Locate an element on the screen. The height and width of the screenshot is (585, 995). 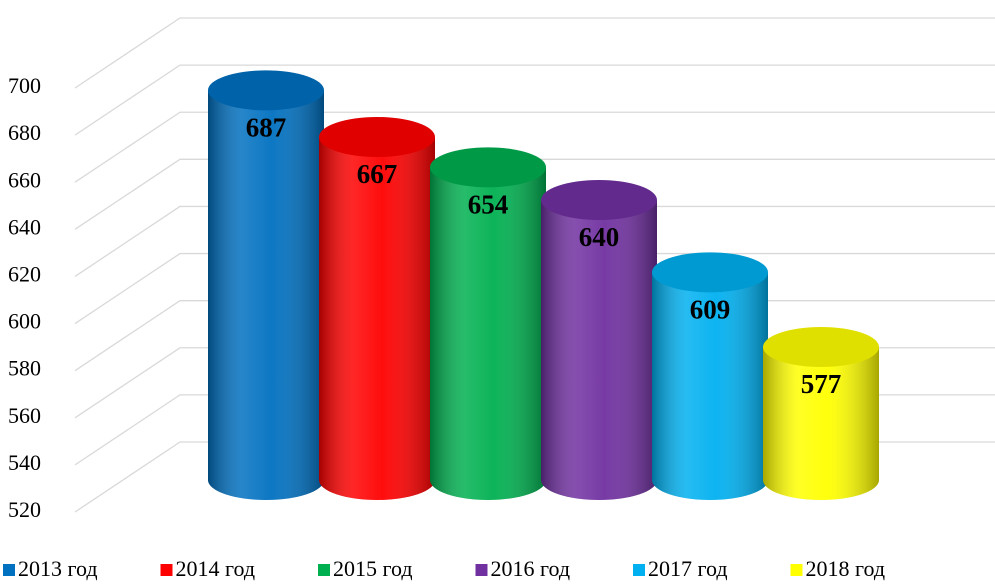
y-tick-label: 520 is located at coordinates (24, 509).